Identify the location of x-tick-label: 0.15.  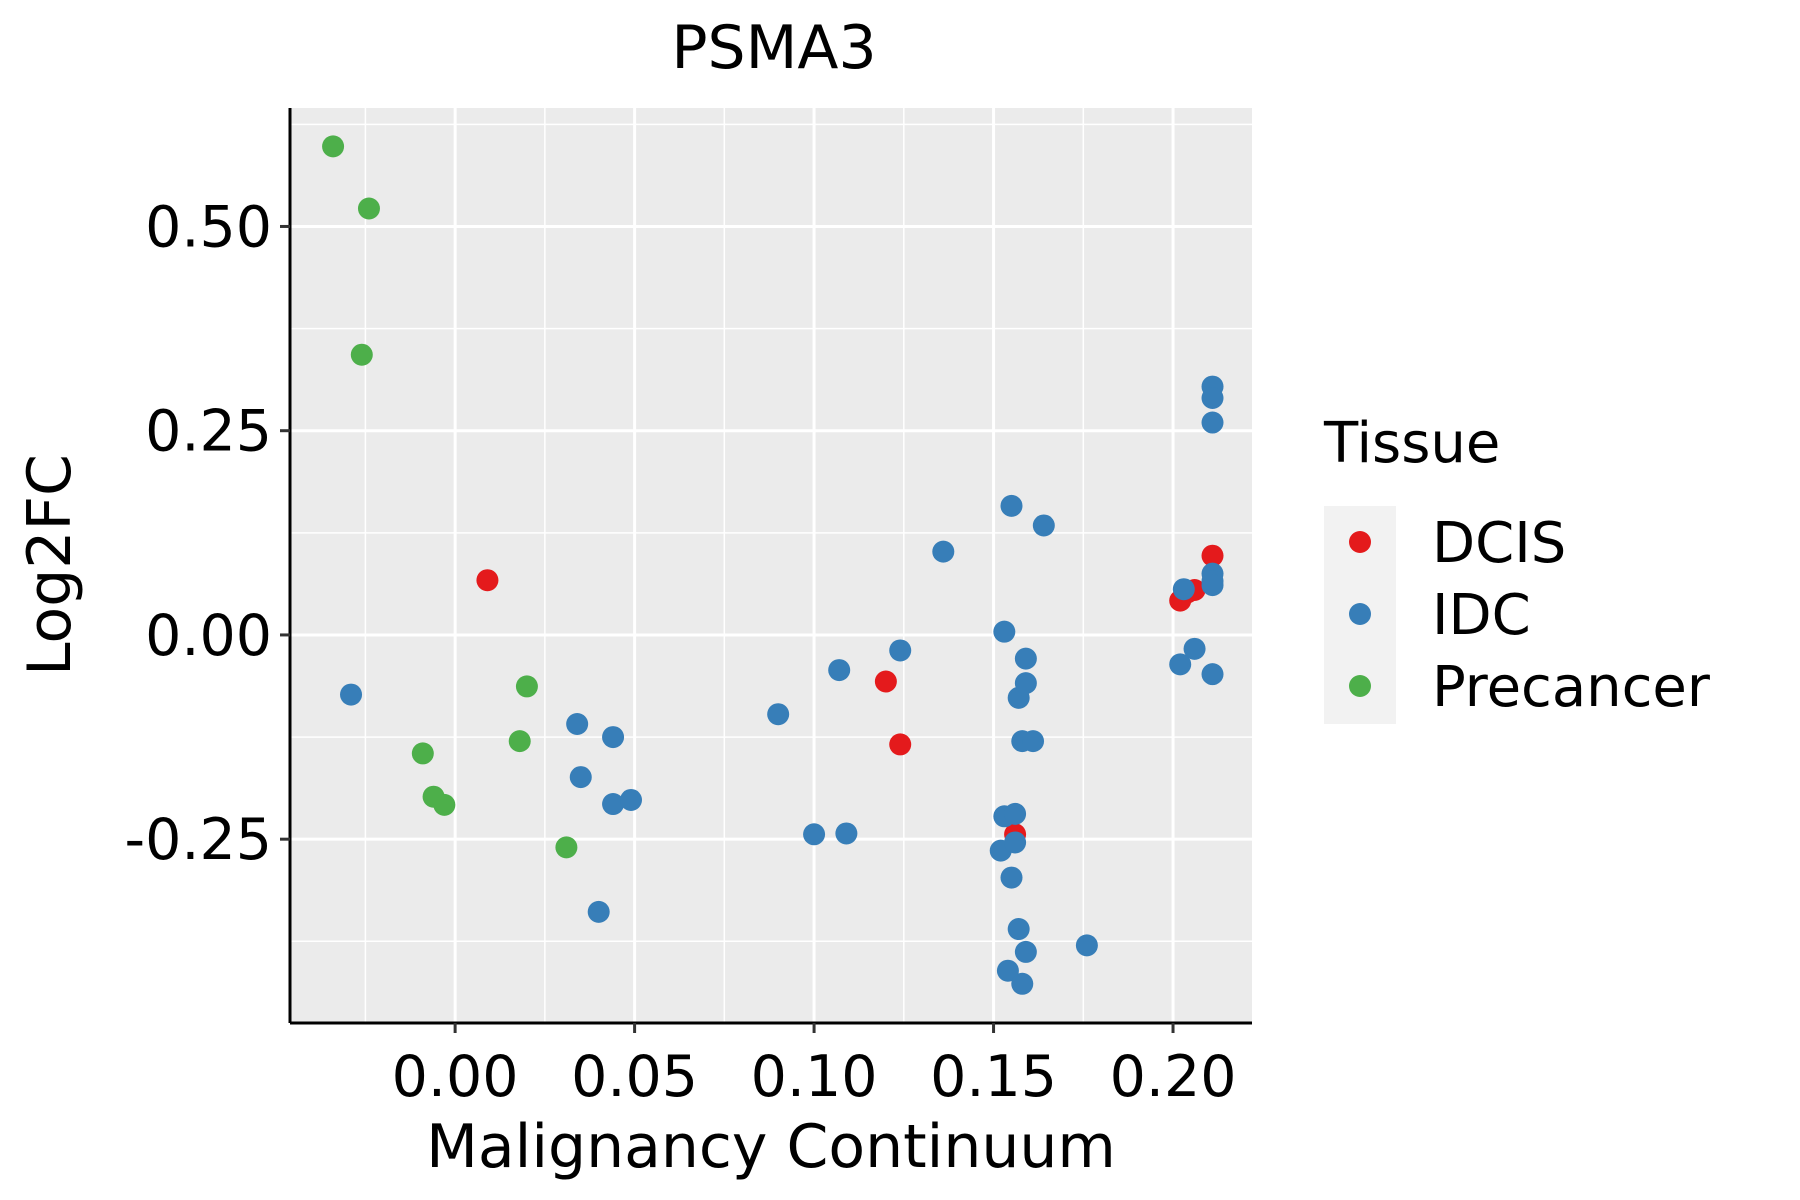
(993, 1077).